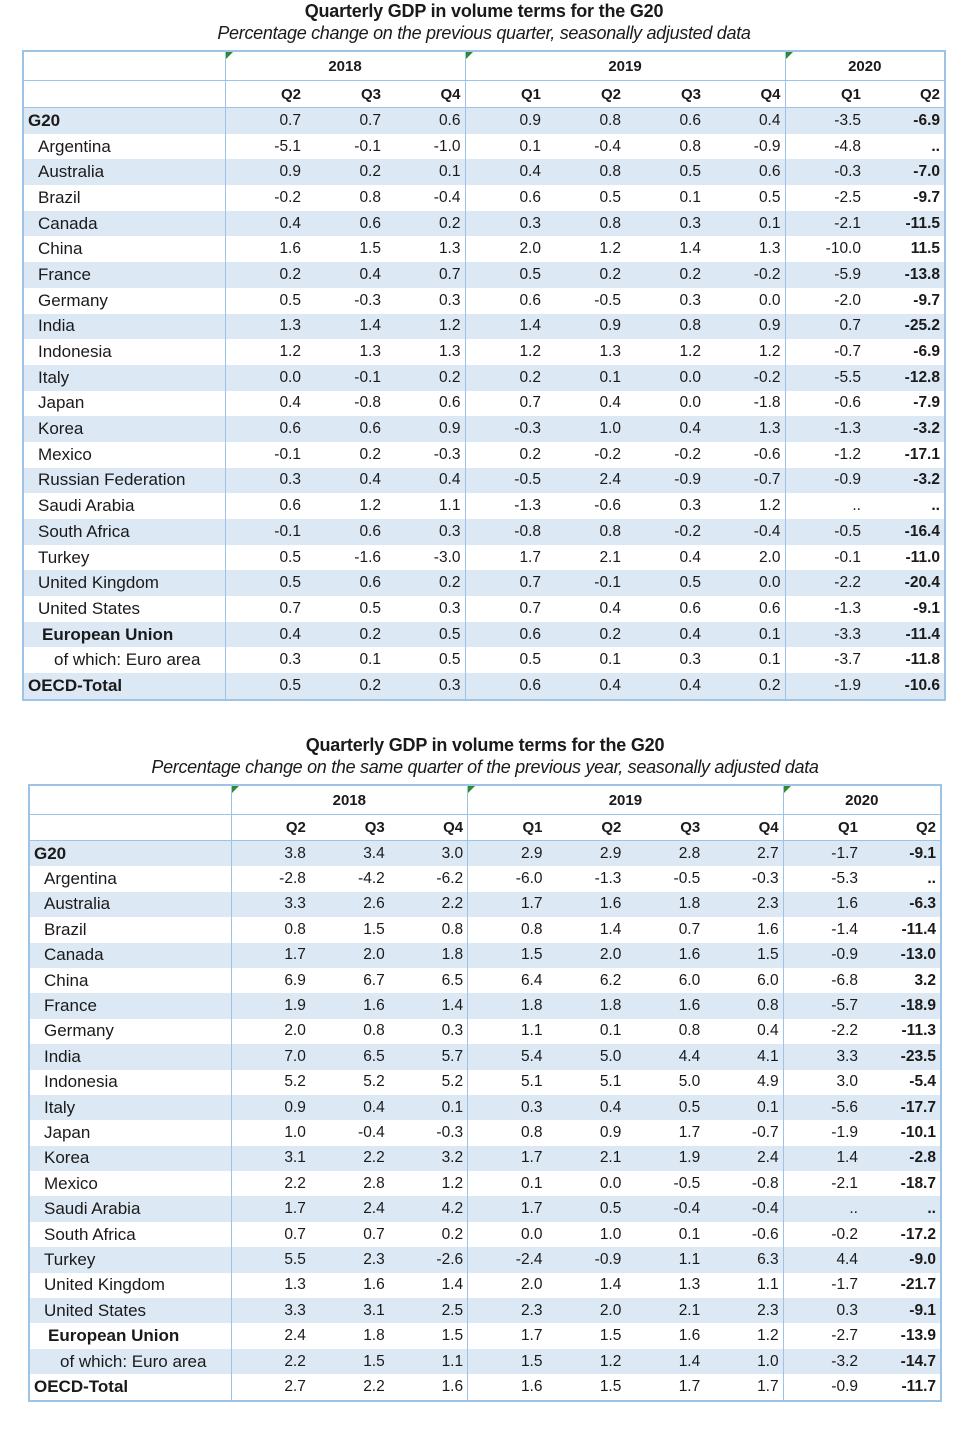 The height and width of the screenshot is (1439, 956). Describe the element at coordinates (905, 377) in the screenshot. I see `value-cell: -12.8` at that location.